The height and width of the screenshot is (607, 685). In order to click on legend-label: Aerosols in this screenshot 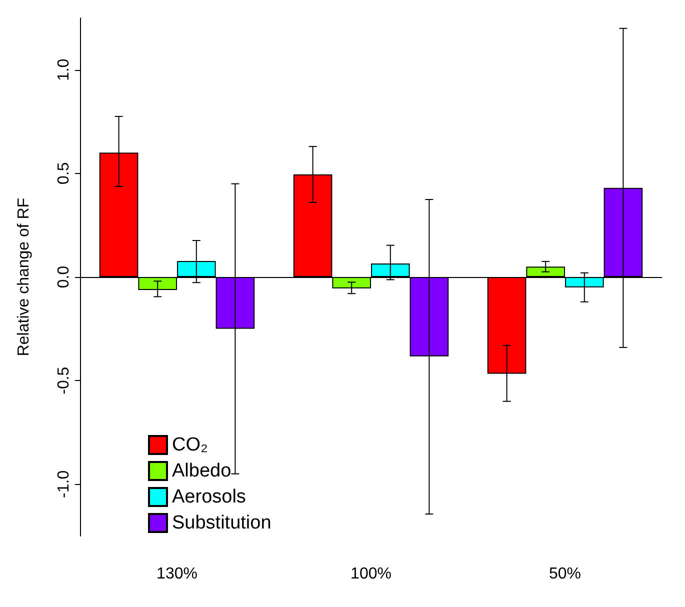, I will do `click(209, 497)`.